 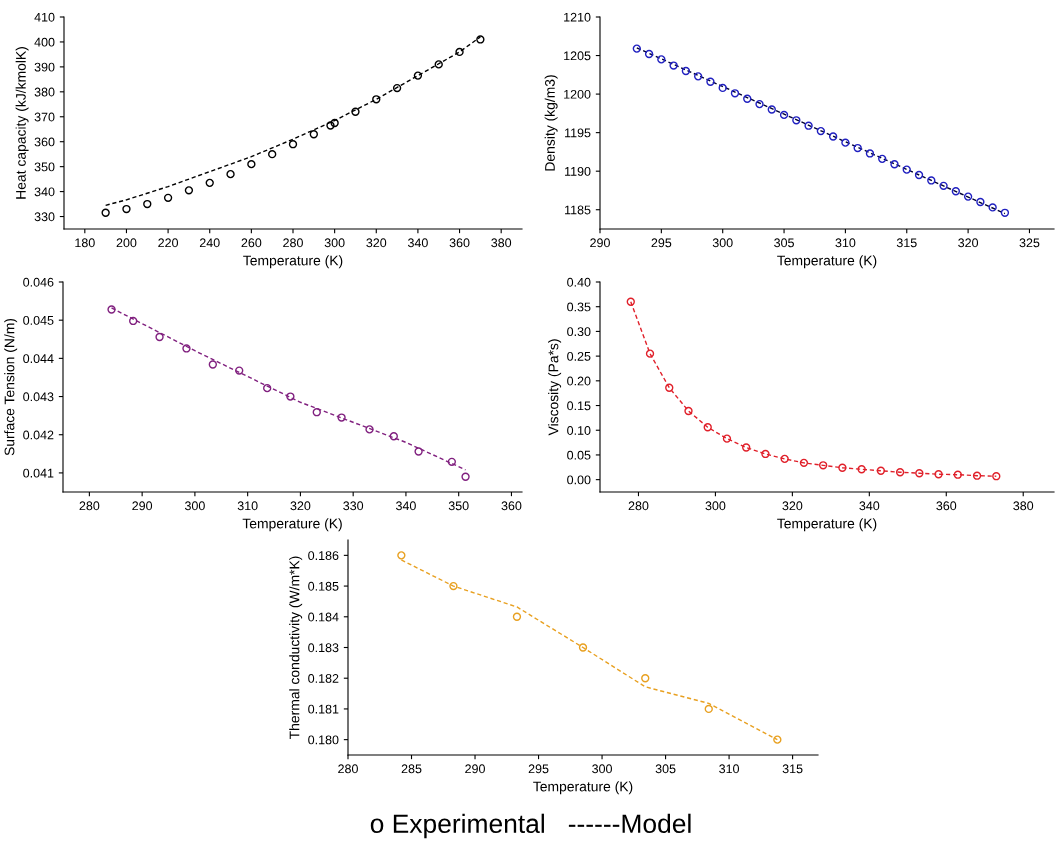 What do you see at coordinates (530, 826) in the screenshot?
I see `text: o Experimental ------Model` at bounding box center [530, 826].